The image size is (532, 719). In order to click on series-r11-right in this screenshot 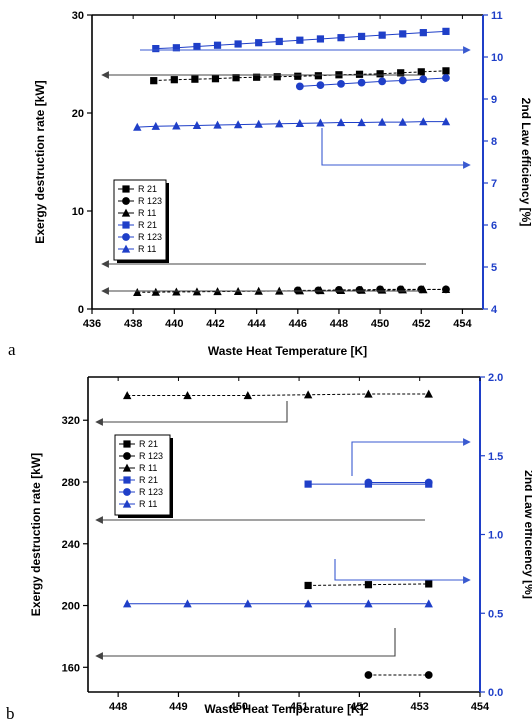, I will do `click(292, 124)`.